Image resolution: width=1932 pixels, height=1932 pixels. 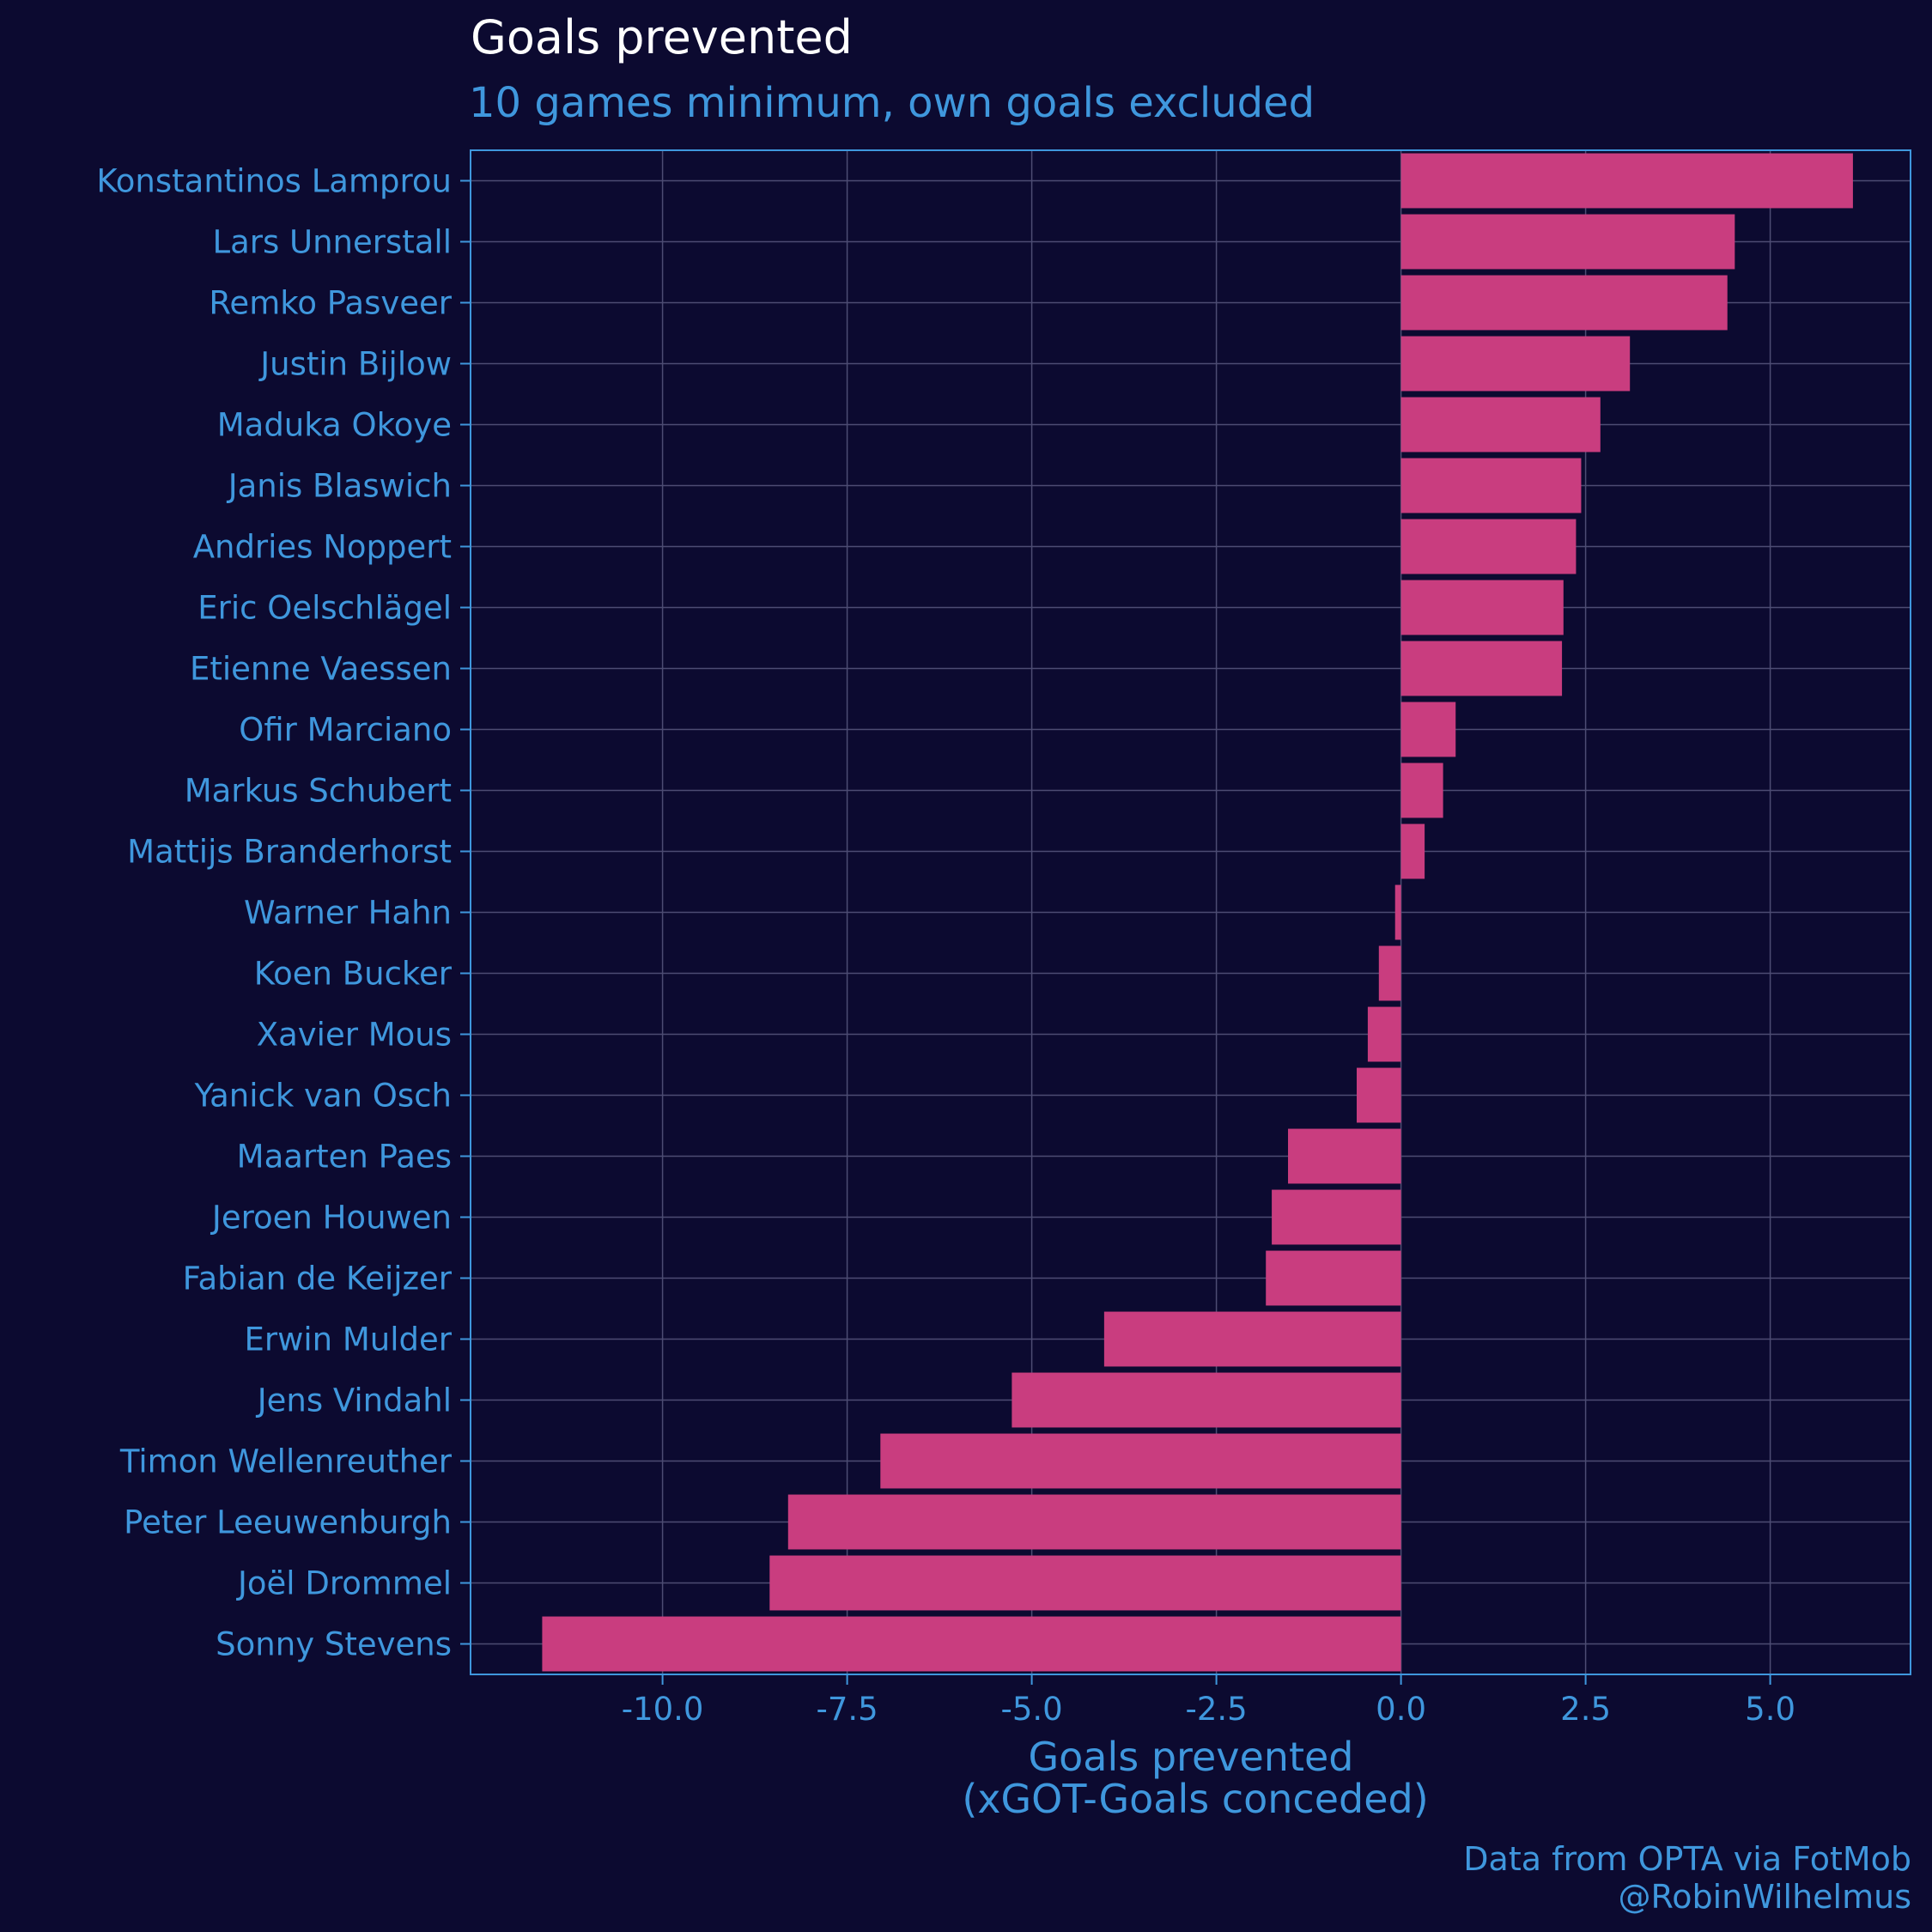 What do you see at coordinates (331, 1218) in the screenshot?
I see `y-tick-label: Jeroen Houwen` at bounding box center [331, 1218].